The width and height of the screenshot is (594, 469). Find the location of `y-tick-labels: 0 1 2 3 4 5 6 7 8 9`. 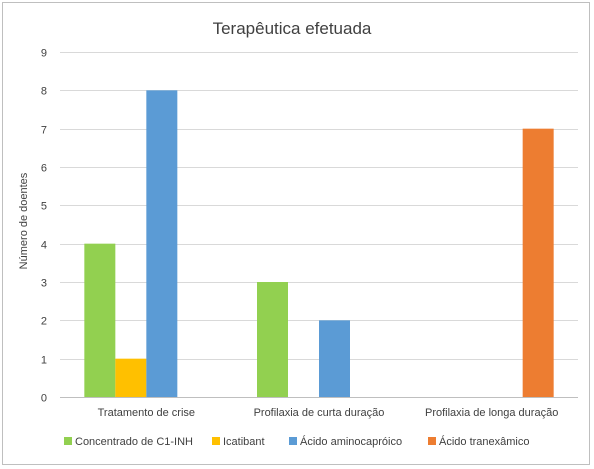

y-tick-labels: 0 1 2 3 4 5 6 7 8 9 is located at coordinates (44, 226).